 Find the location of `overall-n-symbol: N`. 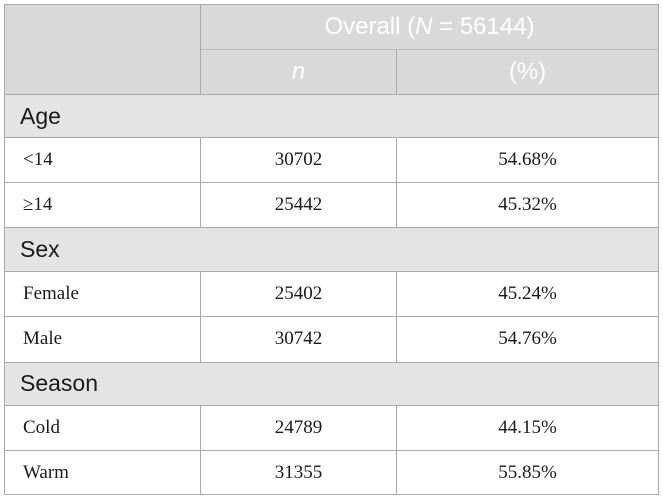

overall-n-symbol: N is located at coordinates (424, 27).